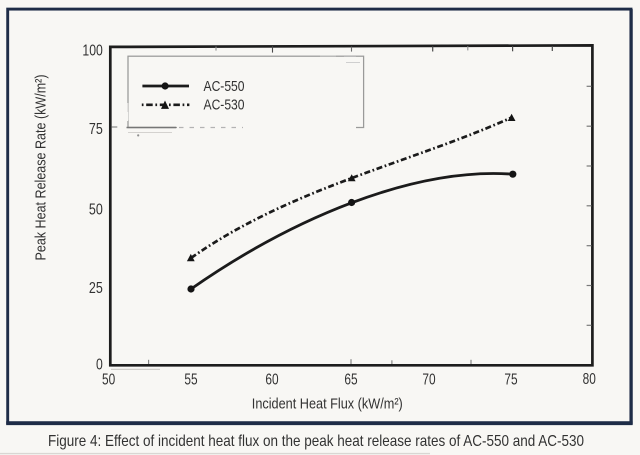  I want to click on svg-text: 70, so click(428, 379).